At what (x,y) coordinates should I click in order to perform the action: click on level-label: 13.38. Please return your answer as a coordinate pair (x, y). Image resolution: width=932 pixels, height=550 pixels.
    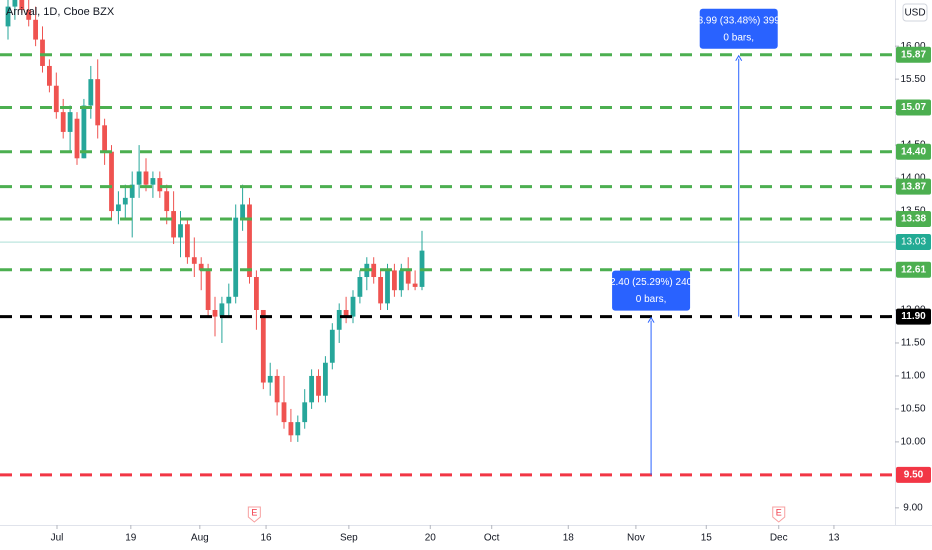
    Looking at the image, I should click on (913, 219).